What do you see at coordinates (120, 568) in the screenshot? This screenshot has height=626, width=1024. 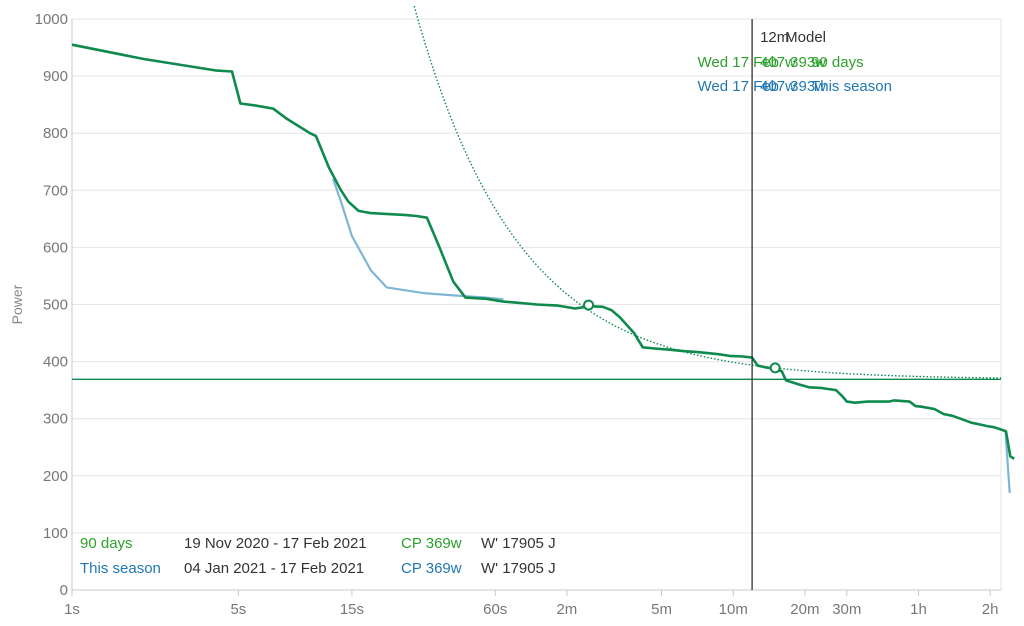 I see `legend-series-name: This season` at bounding box center [120, 568].